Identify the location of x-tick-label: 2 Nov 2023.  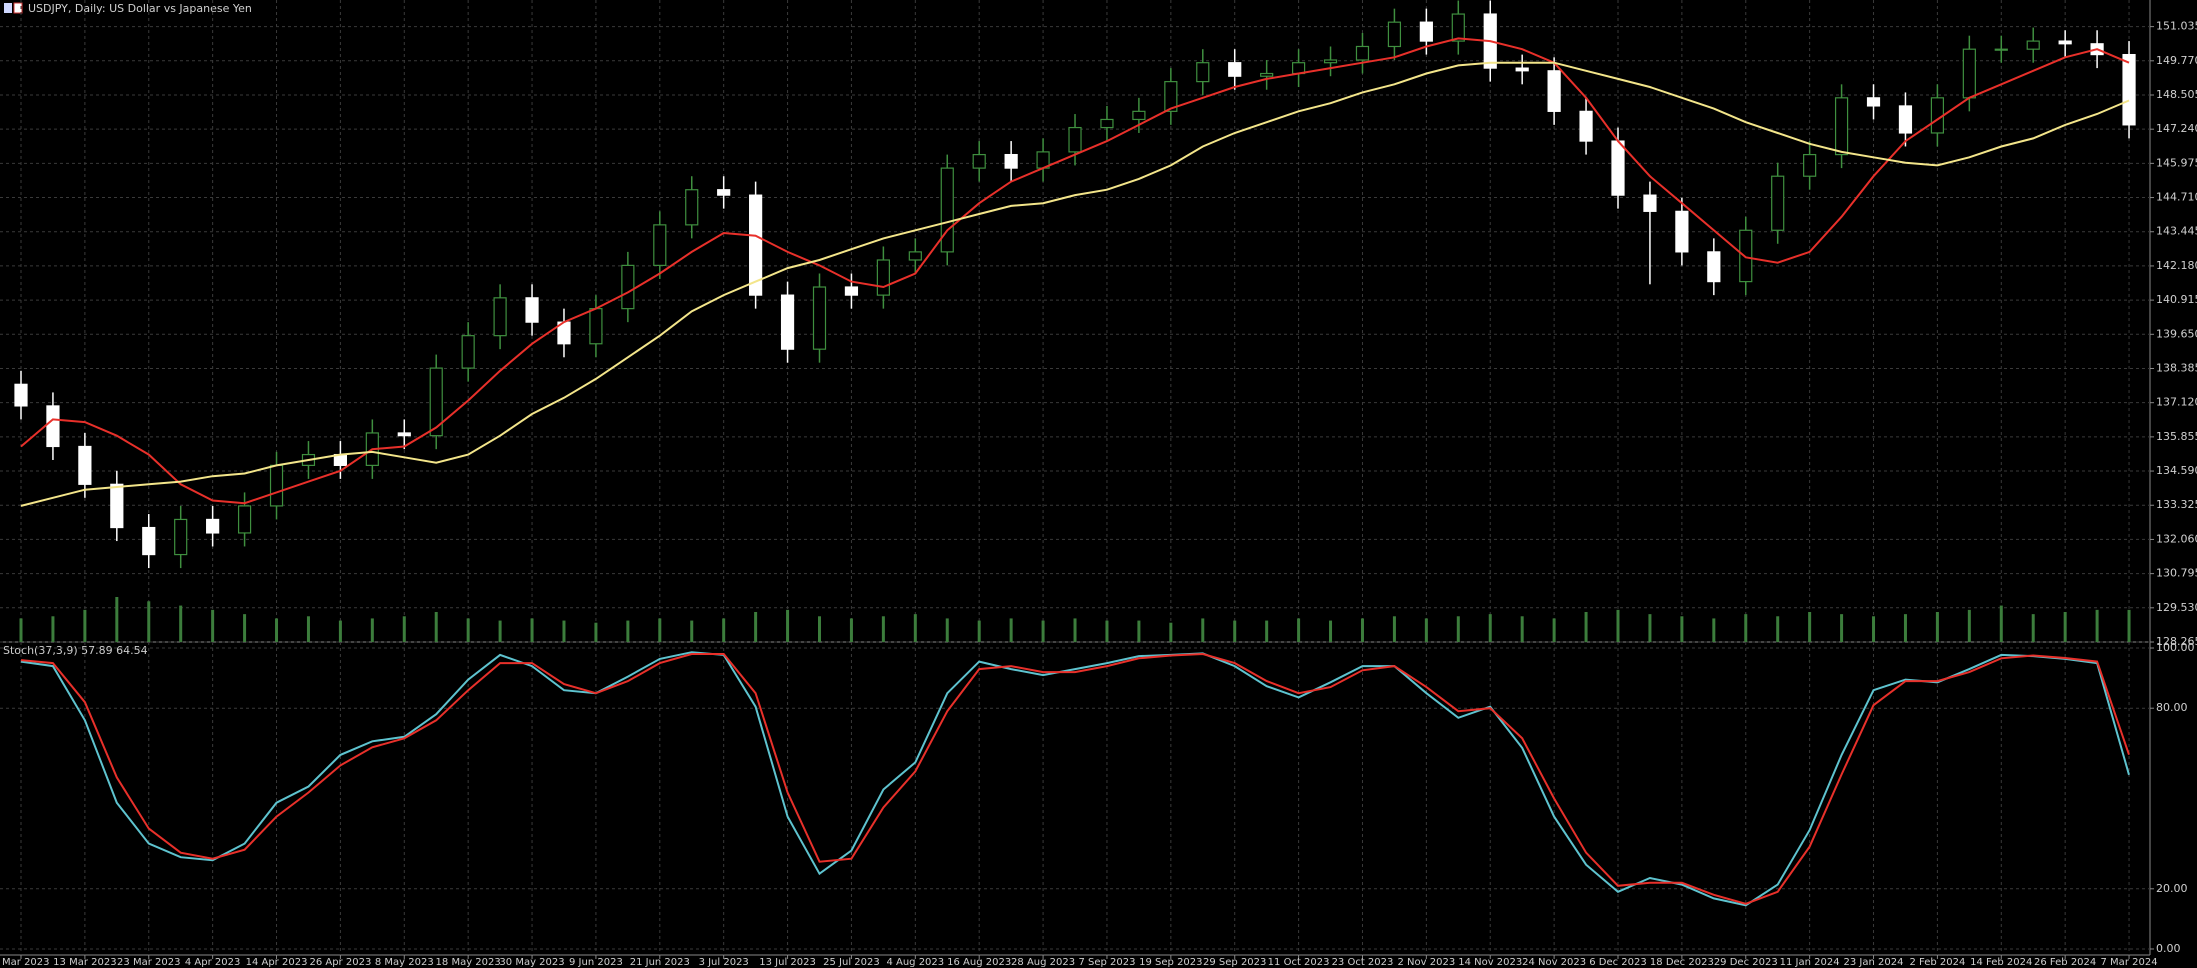
(1427, 962).